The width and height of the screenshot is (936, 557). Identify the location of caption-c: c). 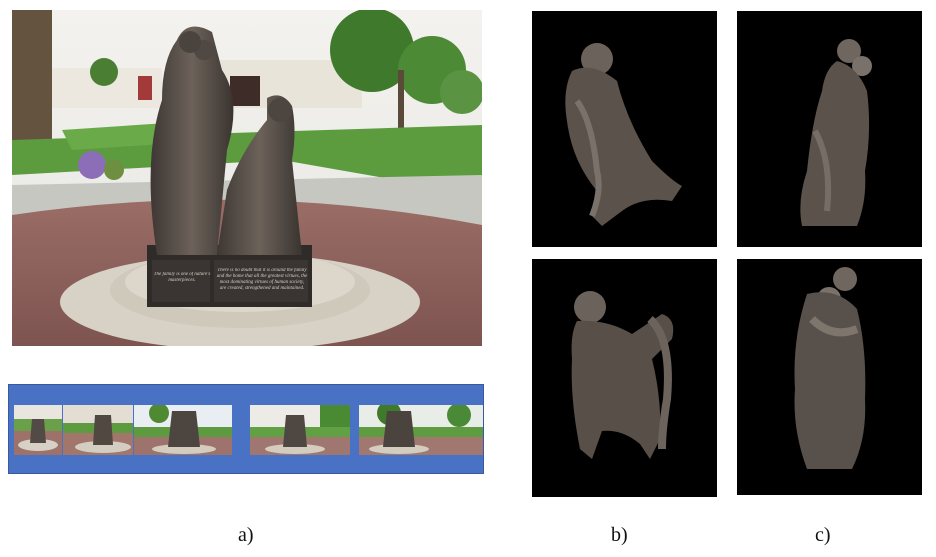
(823, 535).